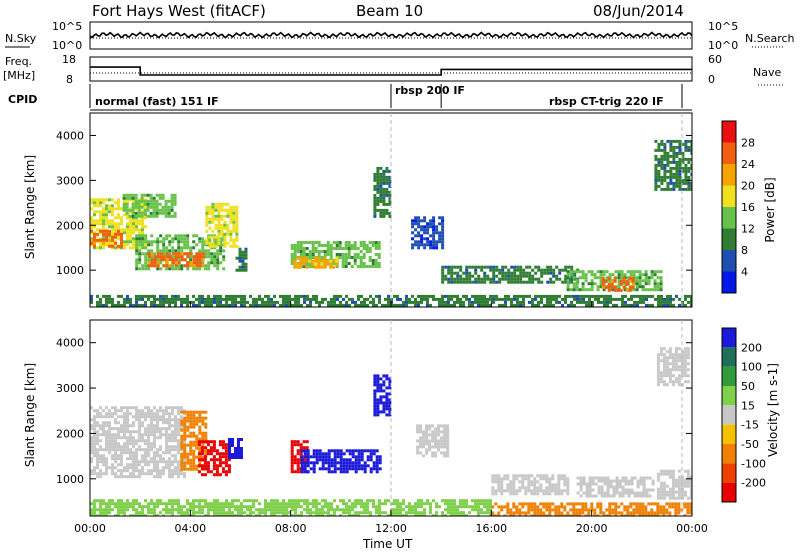 The height and width of the screenshot is (554, 800). What do you see at coordinates (723, 45) in the screenshot?
I see `nsearch-tick-low: 10^0` at bounding box center [723, 45].